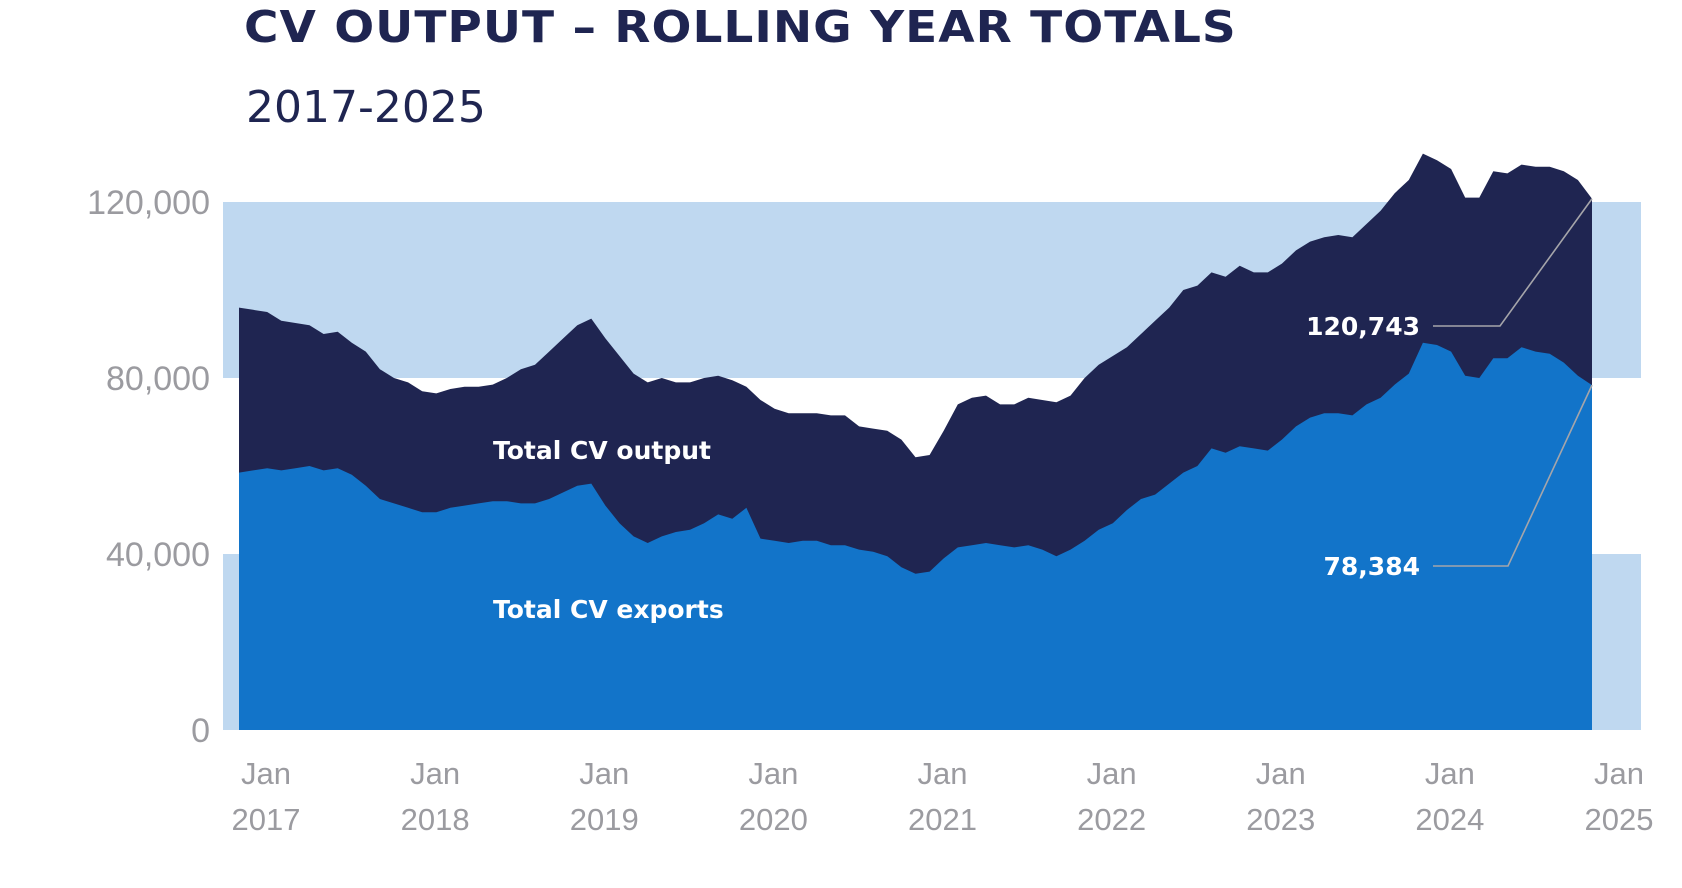 Image resolution: width=1682 pixels, height=888 pixels. Describe the element at coordinates (740, 27) in the screenshot. I see `chart-title: CV OUTPUT – ROLLING YEAR TOTALS` at that location.